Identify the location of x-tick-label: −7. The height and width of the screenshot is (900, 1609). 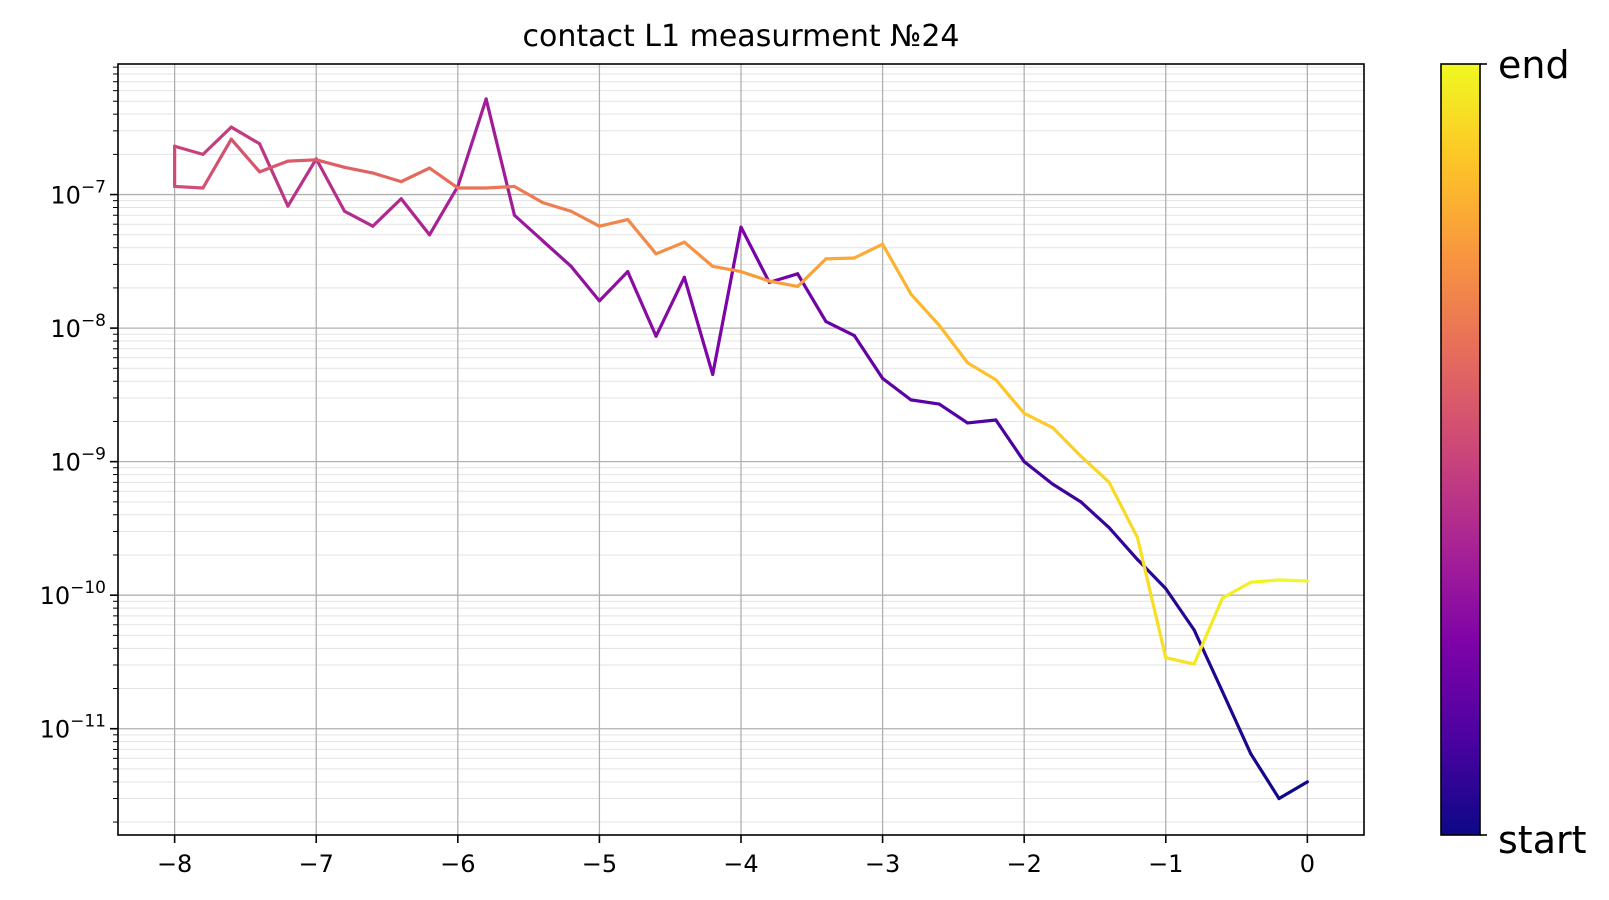
(316, 864).